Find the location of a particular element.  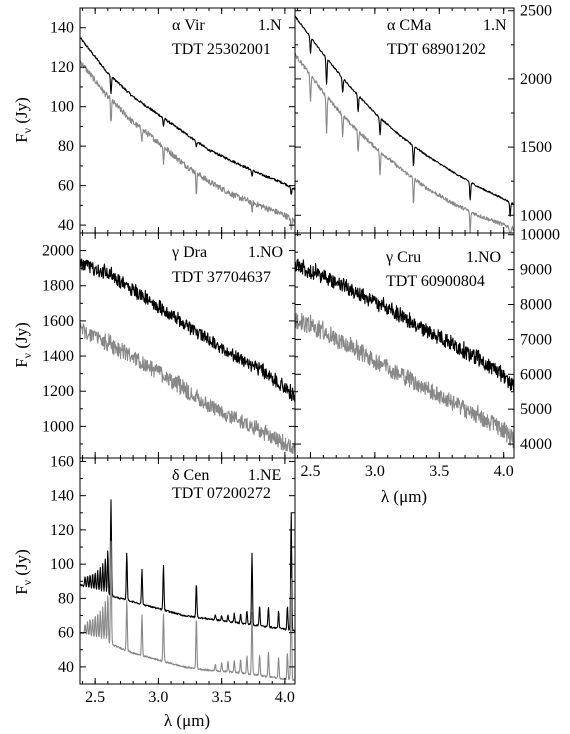

tdt-number: TDT 37704637 is located at coordinates (221, 277).